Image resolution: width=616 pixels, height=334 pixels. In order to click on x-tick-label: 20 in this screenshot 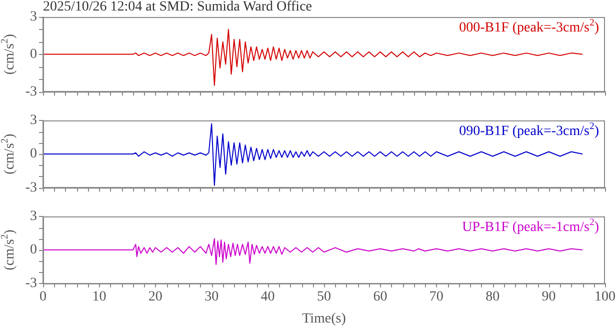, I will do `click(155, 296)`.